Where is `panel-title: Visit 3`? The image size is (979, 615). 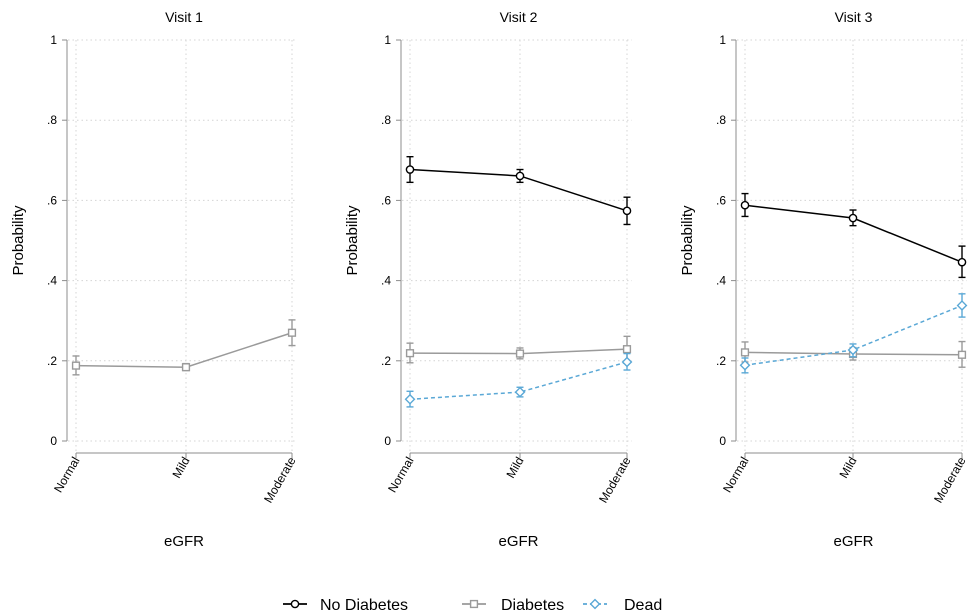
panel-title: Visit 3 is located at coordinates (854, 17).